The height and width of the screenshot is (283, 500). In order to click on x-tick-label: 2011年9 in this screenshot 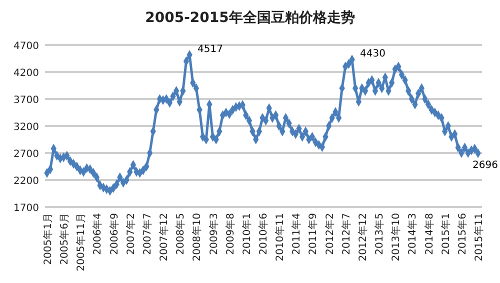, I will do `click(313, 234)`.